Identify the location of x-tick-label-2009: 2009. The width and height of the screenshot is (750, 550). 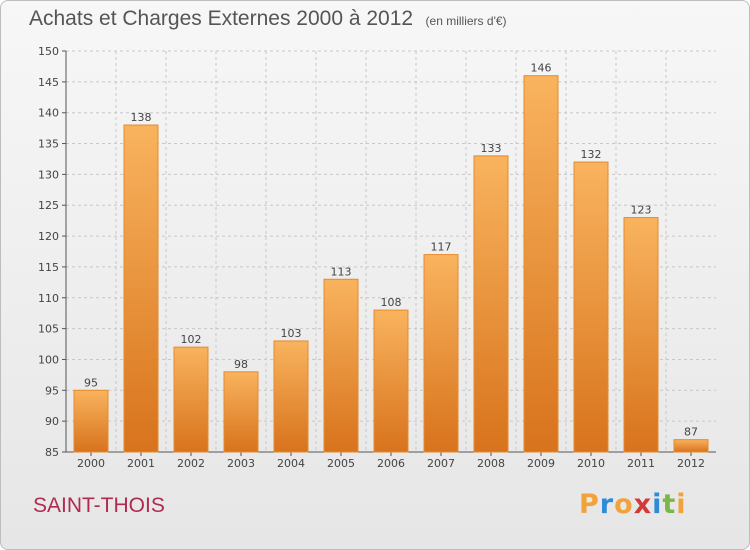
(541, 463).